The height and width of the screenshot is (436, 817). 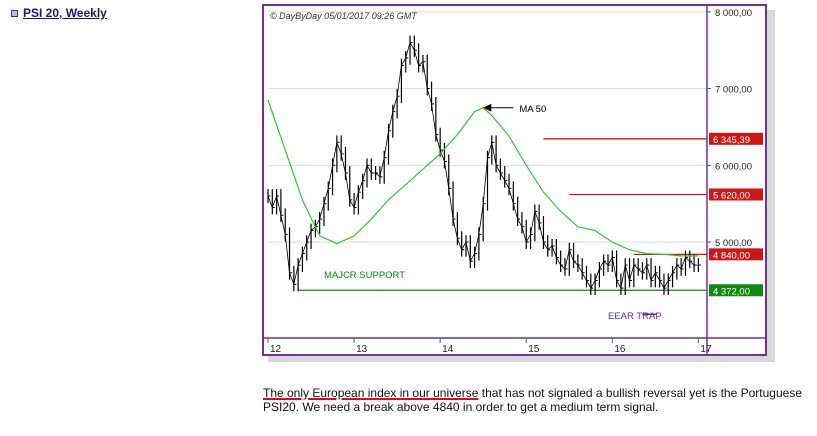 I want to click on y-axis: 8 000,00 7 000,00 6 000,00 5 000,00, so click(x=729, y=180).